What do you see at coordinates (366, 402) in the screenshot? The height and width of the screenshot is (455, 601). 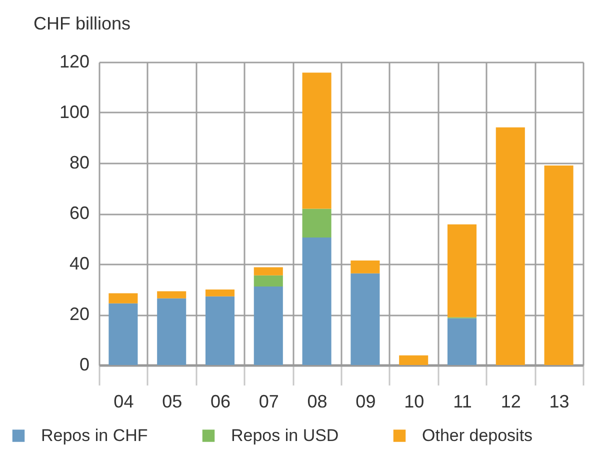 I see `x-tick-label: 09` at bounding box center [366, 402].